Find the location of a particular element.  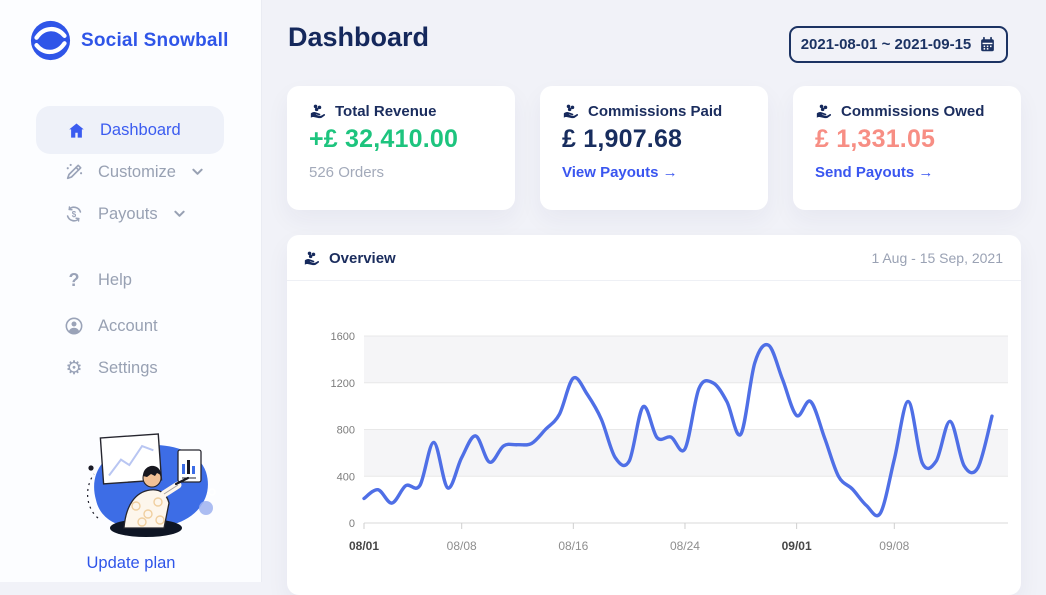

person-icon is located at coordinates (74, 326).